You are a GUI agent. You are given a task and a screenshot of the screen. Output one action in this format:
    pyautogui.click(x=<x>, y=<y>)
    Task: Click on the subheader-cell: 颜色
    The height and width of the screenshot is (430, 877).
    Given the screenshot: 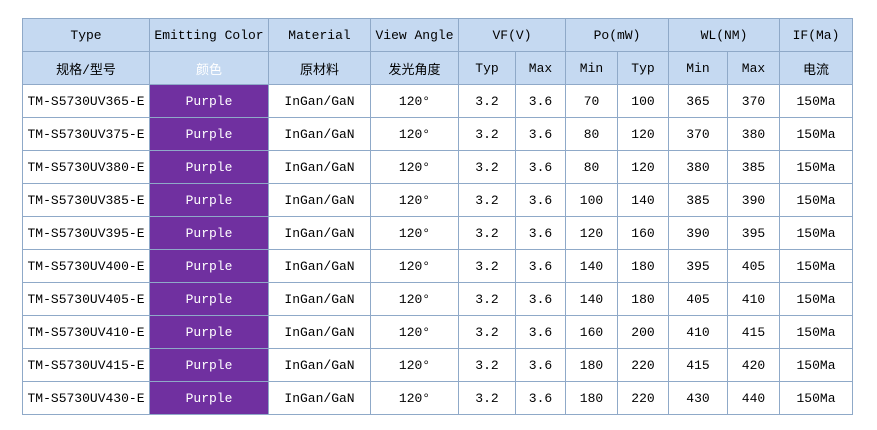 What is the action you would take?
    pyautogui.click(x=209, y=68)
    